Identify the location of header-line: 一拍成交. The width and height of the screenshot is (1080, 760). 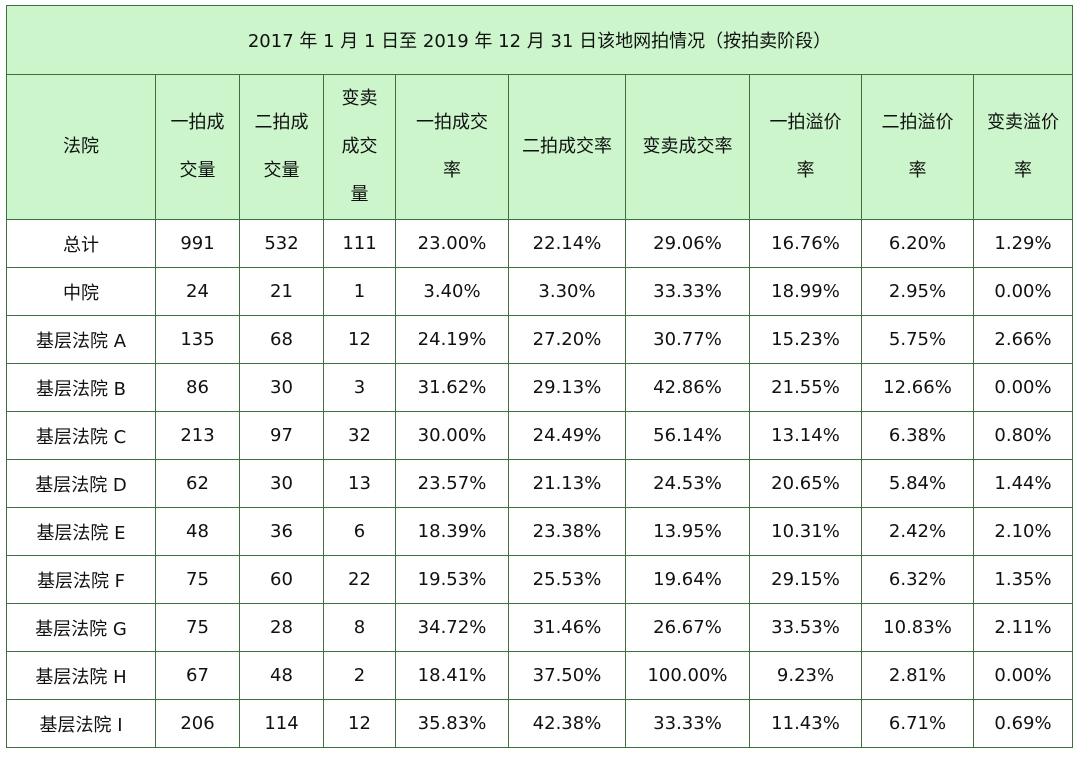
(452, 122).